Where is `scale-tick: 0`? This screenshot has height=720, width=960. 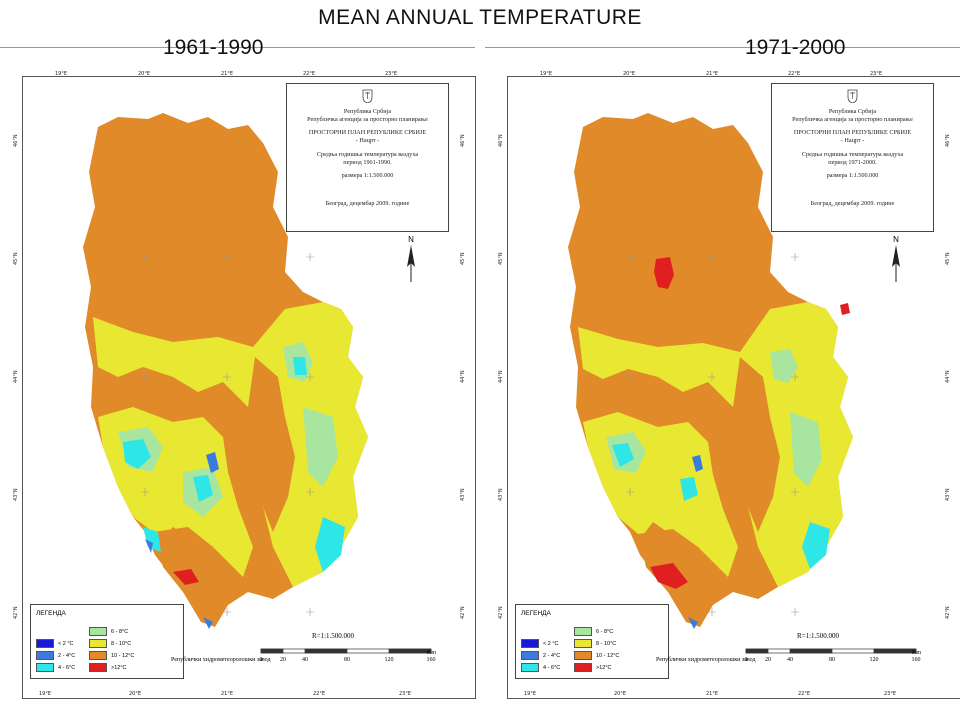 scale-tick: 0 is located at coordinates (261, 660).